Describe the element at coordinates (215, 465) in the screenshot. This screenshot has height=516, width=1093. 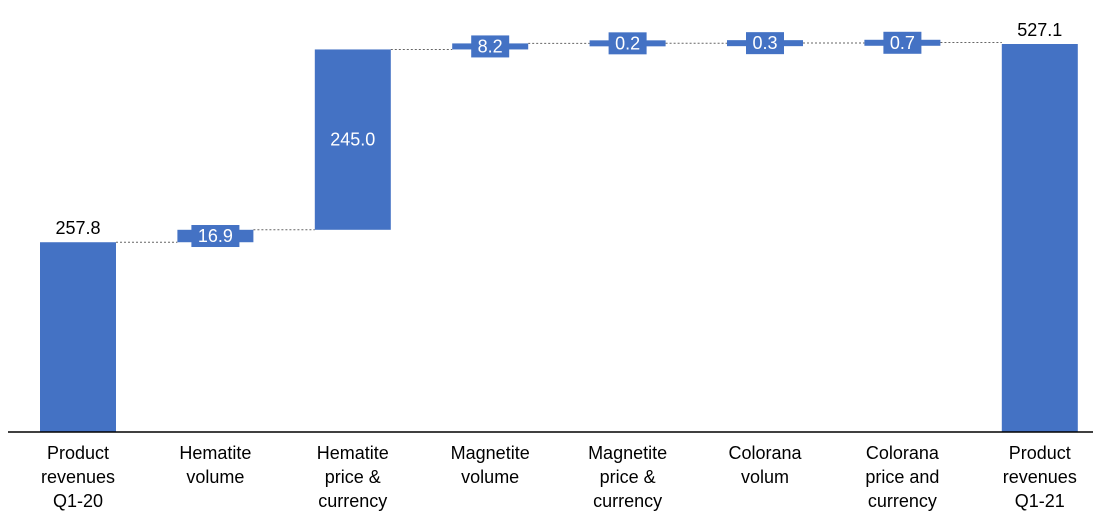
I see `category-label-1: Hematite volume` at that location.